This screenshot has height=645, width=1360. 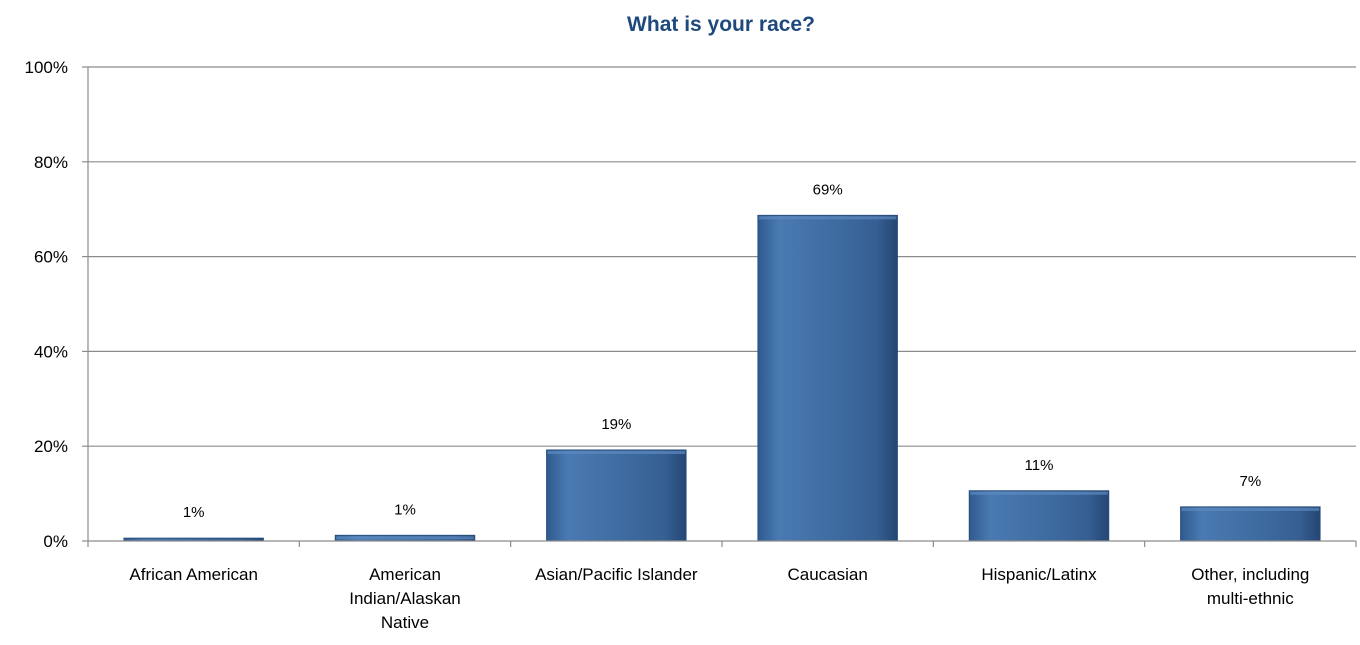 I want to click on x-tick-label-line: American, so click(x=405, y=574).